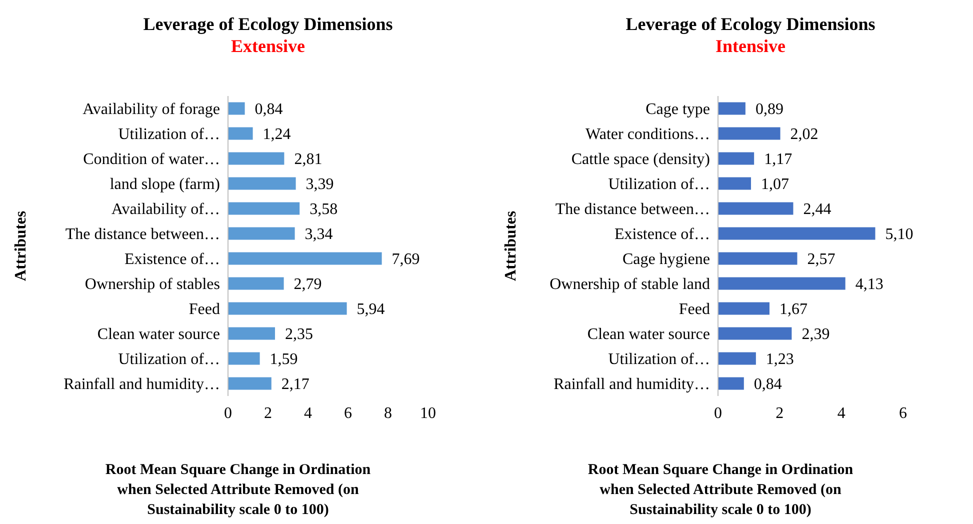 The height and width of the screenshot is (524, 973). I want to click on y-tick-label: Ownership of stable land, so click(630, 285).